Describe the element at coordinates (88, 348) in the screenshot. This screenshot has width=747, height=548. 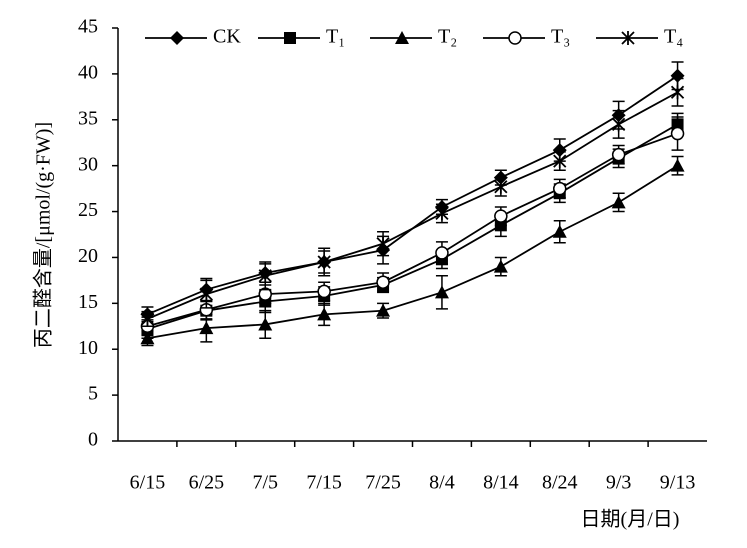
I see `y-tick-label: 10` at that location.